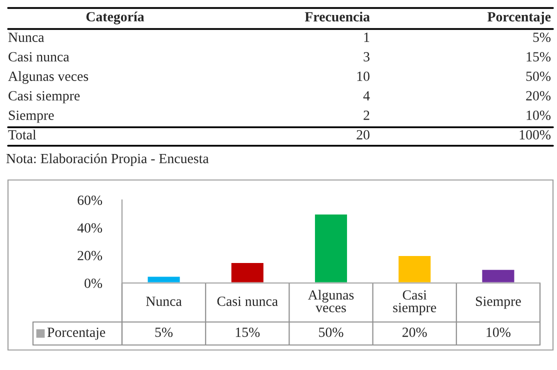 Image resolution: width=557 pixels, height=370 pixels. Describe the element at coordinates (39, 57) in the screenshot. I see `category-label: Casi nunca` at that location.